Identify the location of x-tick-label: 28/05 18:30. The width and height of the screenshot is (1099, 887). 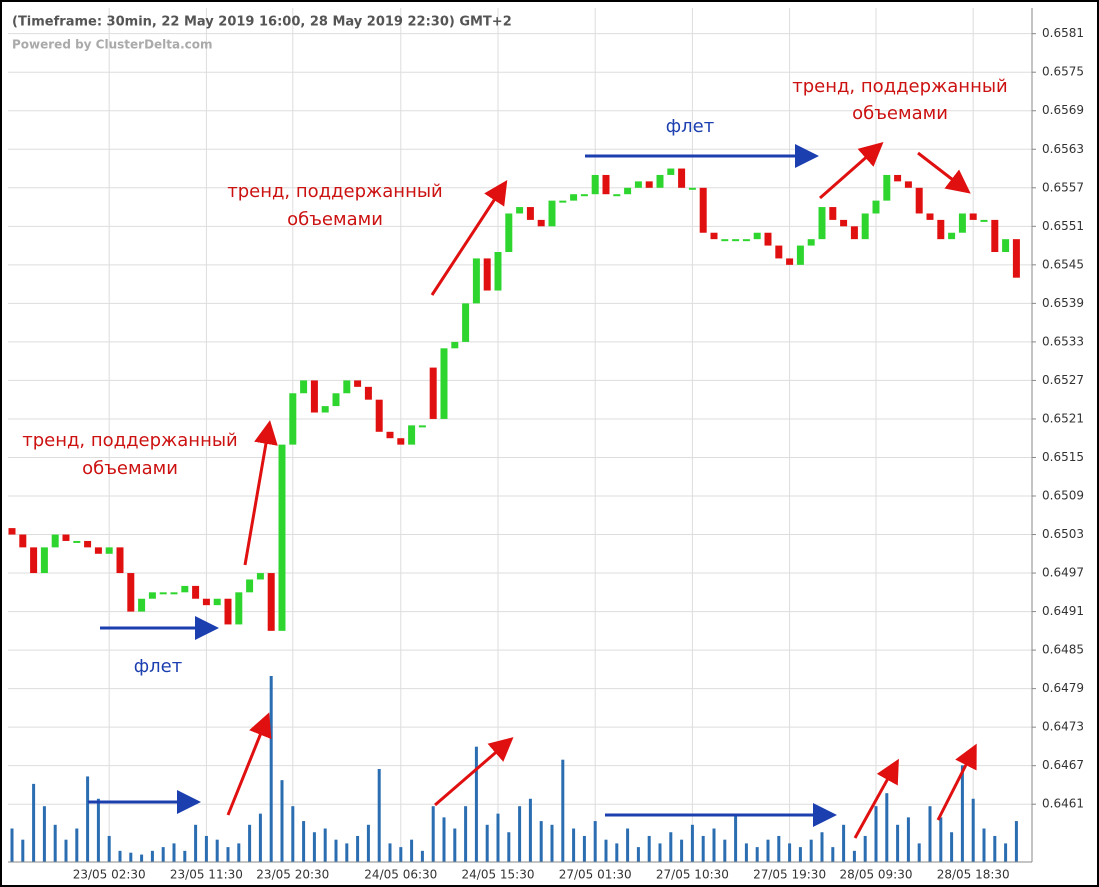
(973, 875).